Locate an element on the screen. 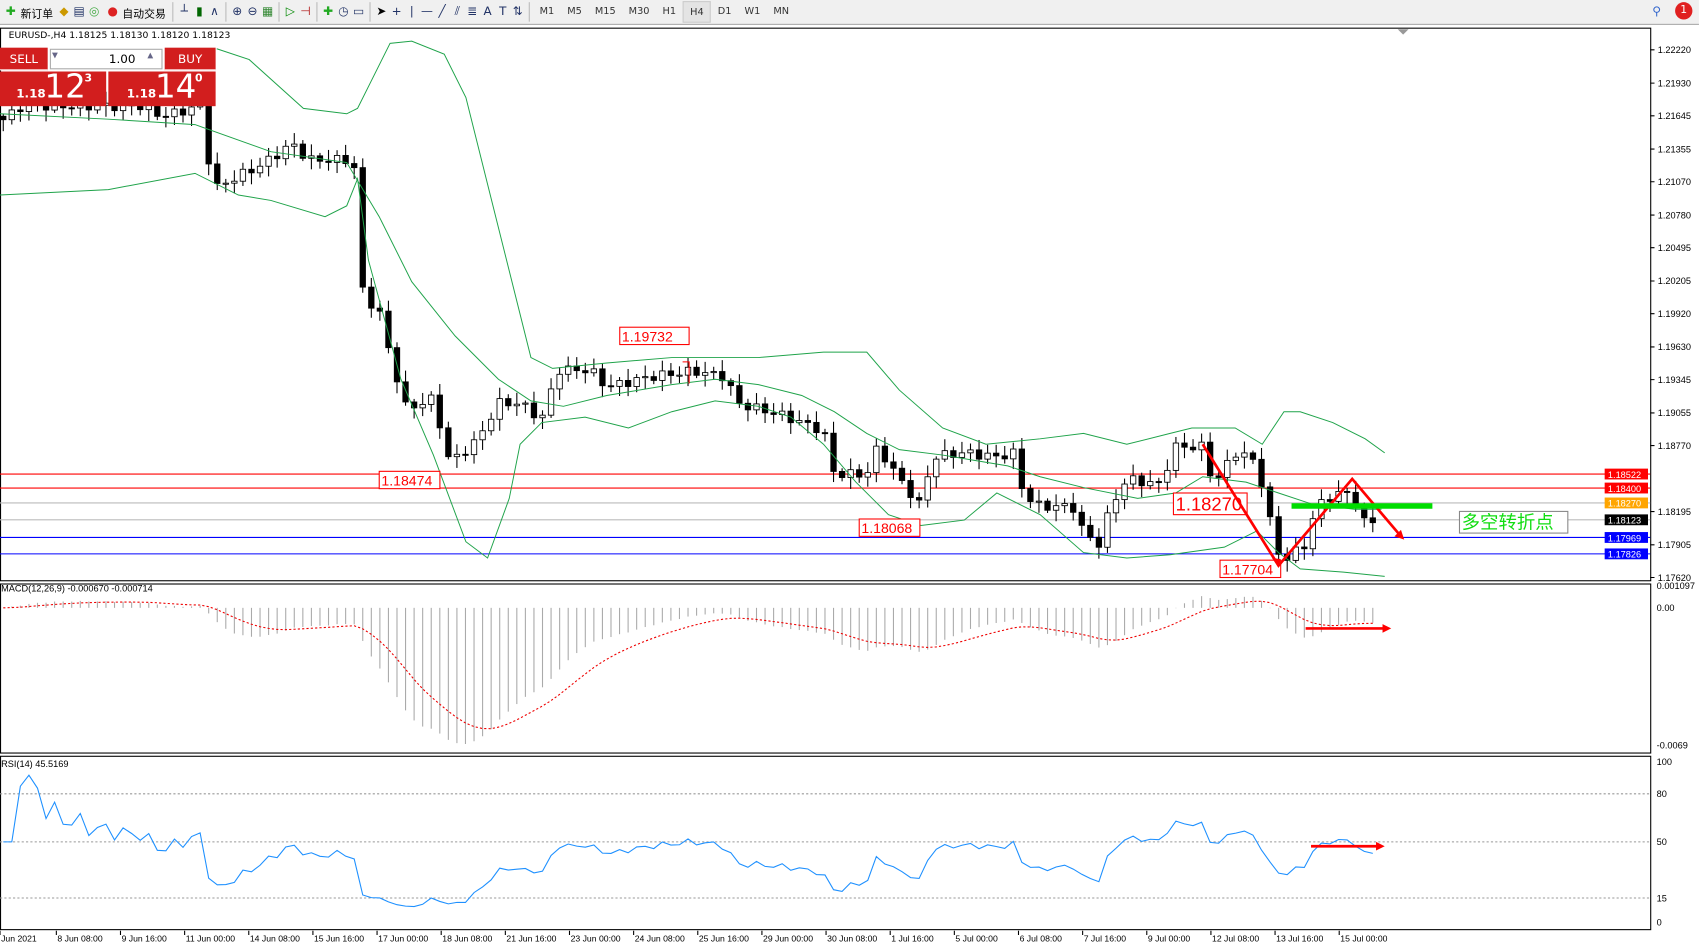 The width and height of the screenshot is (1699, 945). price-axis-label: 1.20205 is located at coordinates (1674, 281).